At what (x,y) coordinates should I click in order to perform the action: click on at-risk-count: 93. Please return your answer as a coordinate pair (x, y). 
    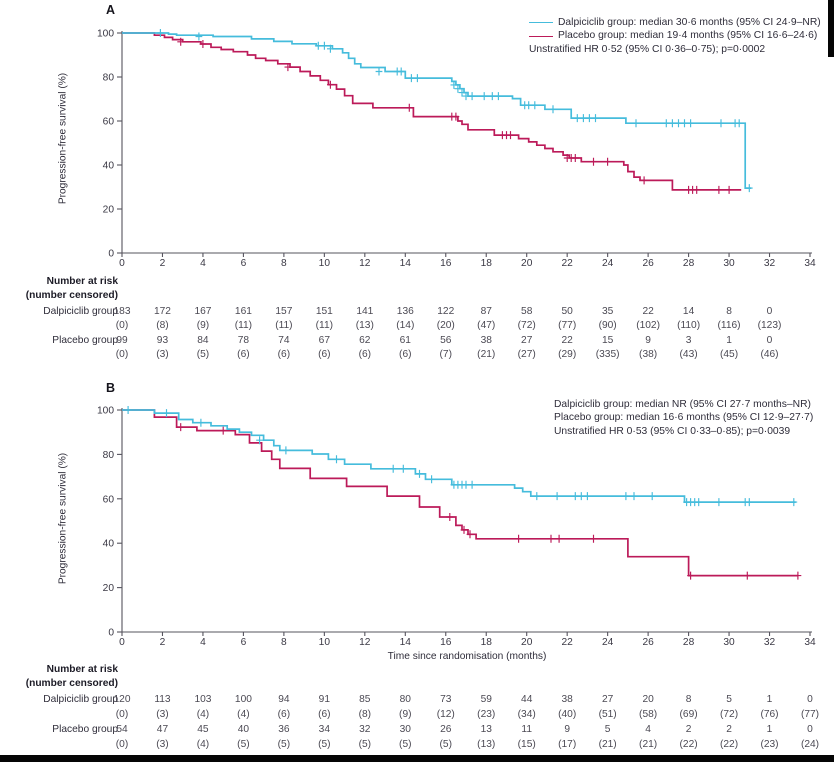
    Looking at the image, I should click on (162, 340).